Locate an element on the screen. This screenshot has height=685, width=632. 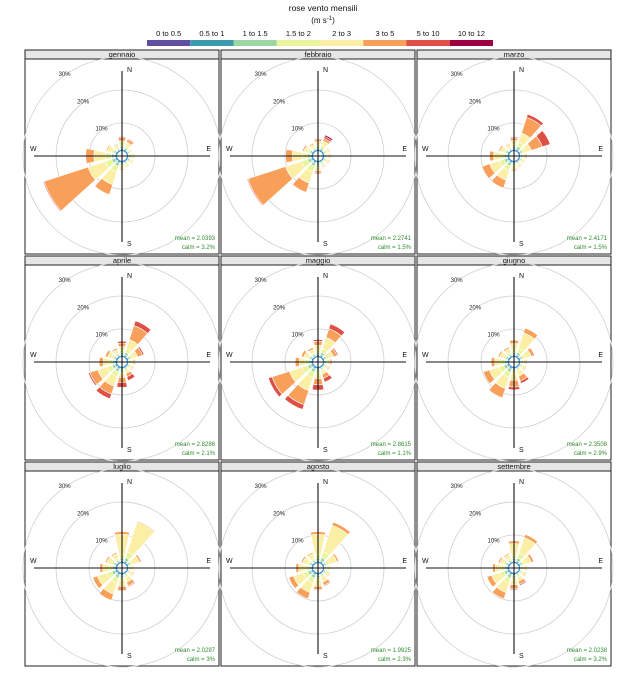
calm-annotation: calm = 2.1% is located at coordinates (199, 454).